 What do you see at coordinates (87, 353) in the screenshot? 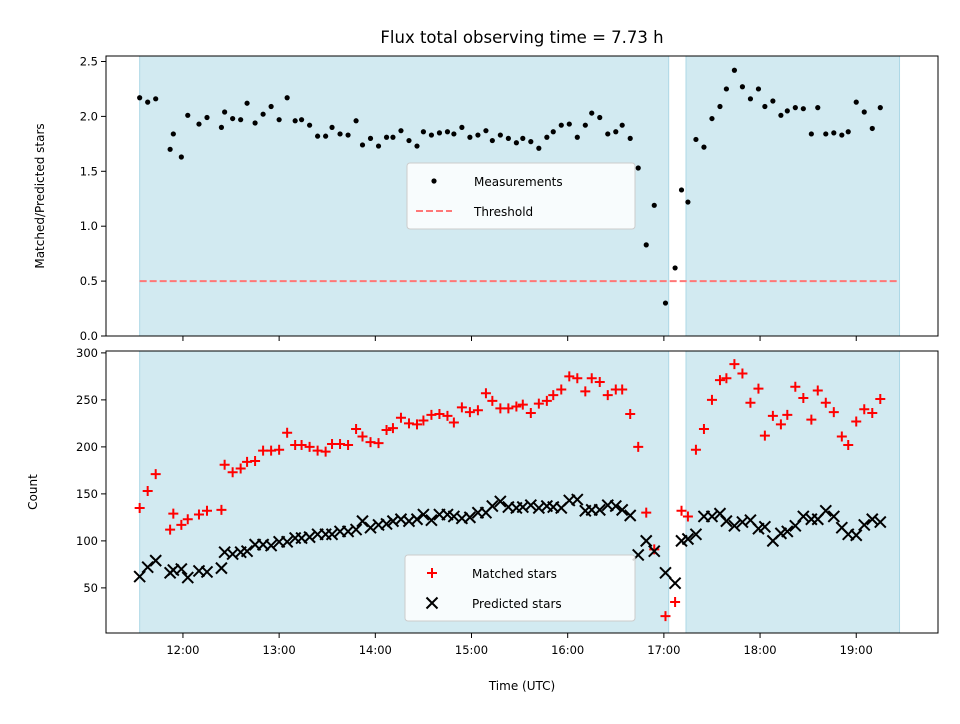
I see `y-tick-label: 300` at bounding box center [87, 353].